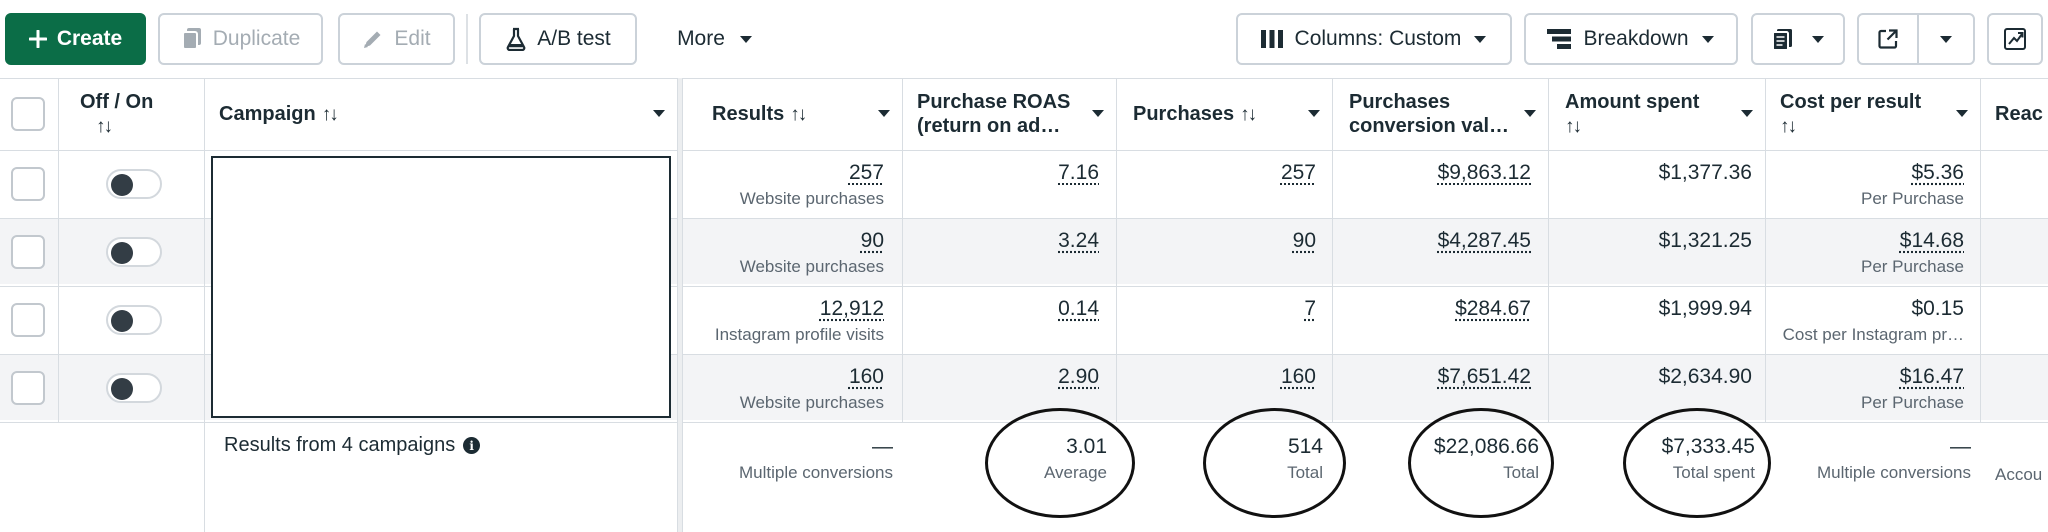 The height and width of the screenshot is (532, 2048). I want to click on cost-per-result-value: $5.36, so click(1937, 172).